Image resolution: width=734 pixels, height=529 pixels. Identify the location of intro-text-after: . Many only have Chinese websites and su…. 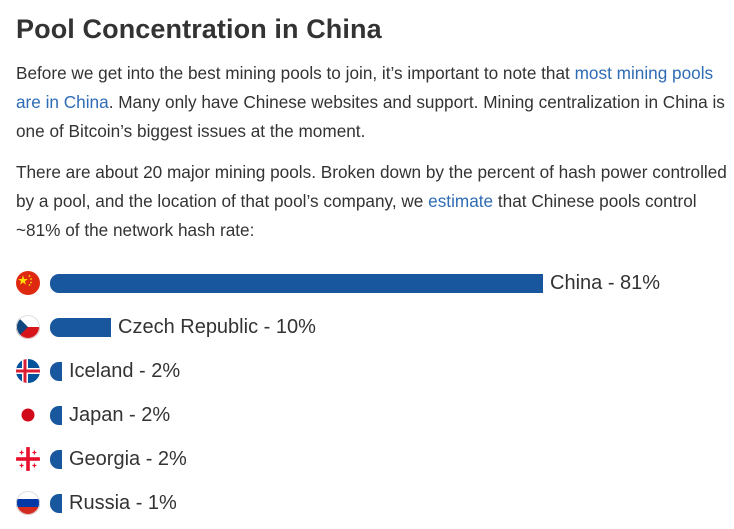
(370, 116).